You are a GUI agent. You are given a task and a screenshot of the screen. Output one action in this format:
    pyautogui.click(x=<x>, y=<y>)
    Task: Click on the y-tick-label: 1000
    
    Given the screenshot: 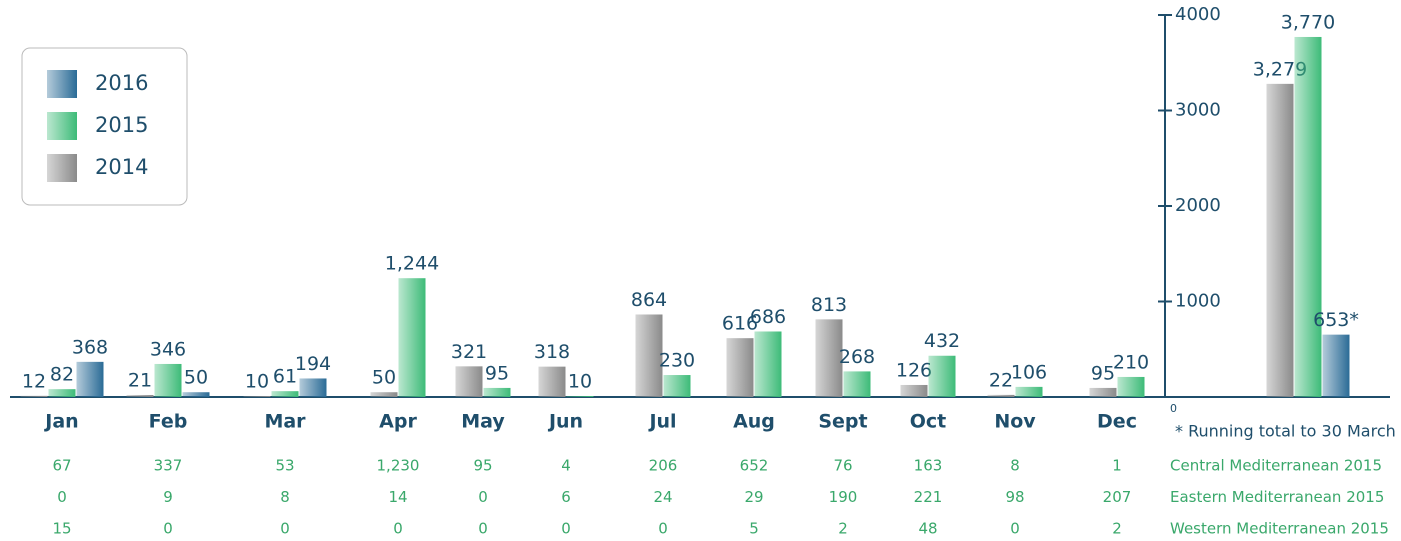 What is the action you would take?
    pyautogui.click(x=1198, y=301)
    